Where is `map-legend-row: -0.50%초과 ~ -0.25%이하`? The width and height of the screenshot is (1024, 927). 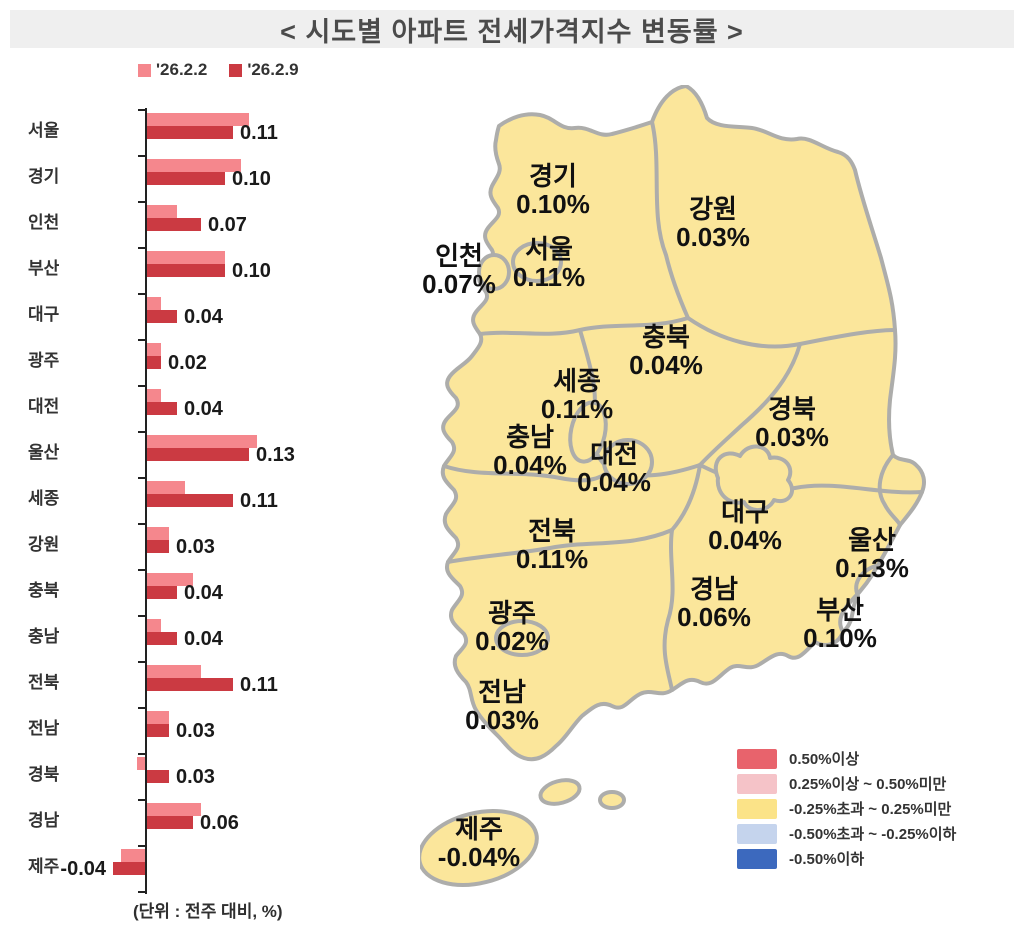 map-legend-row: -0.50%초과 ~ -0.25%이하 is located at coordinates (846, 833).